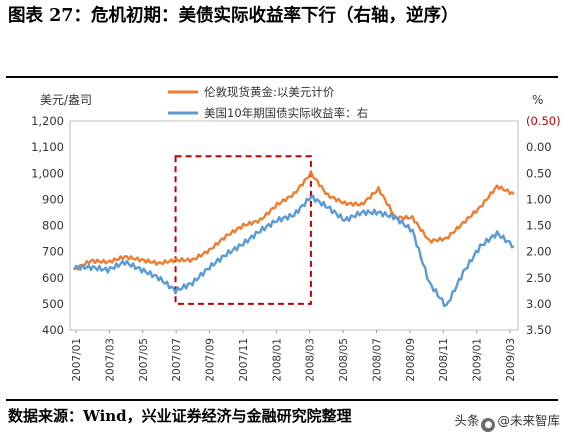 The height and width of the screenshot is (438, 570). Describe the element at coordinates (539, 173) in the screenshot. I see `right-tick-label: 0.50` at that location.